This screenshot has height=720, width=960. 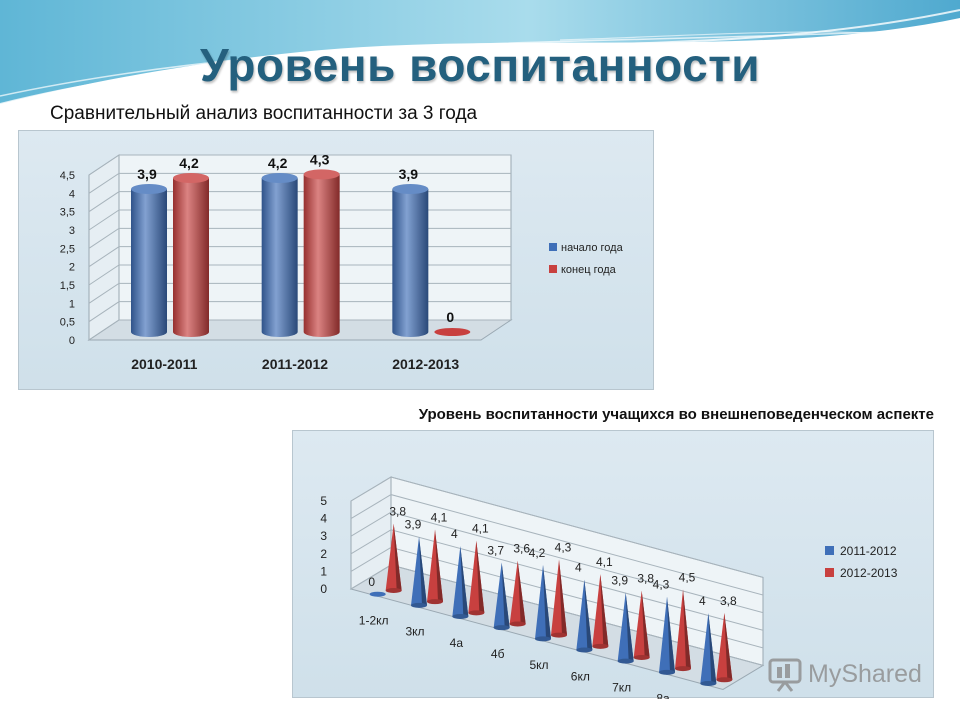 What do you see at coordinates (323, 501) in the screenshot?
I see `chart2-ytick: 5` at bounding box center [323, 501].